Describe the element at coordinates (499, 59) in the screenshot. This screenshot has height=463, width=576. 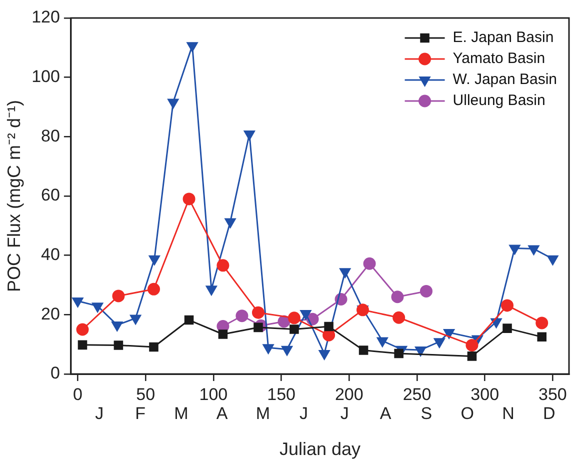
I see `legend-label: Yamato Basin` at that location.